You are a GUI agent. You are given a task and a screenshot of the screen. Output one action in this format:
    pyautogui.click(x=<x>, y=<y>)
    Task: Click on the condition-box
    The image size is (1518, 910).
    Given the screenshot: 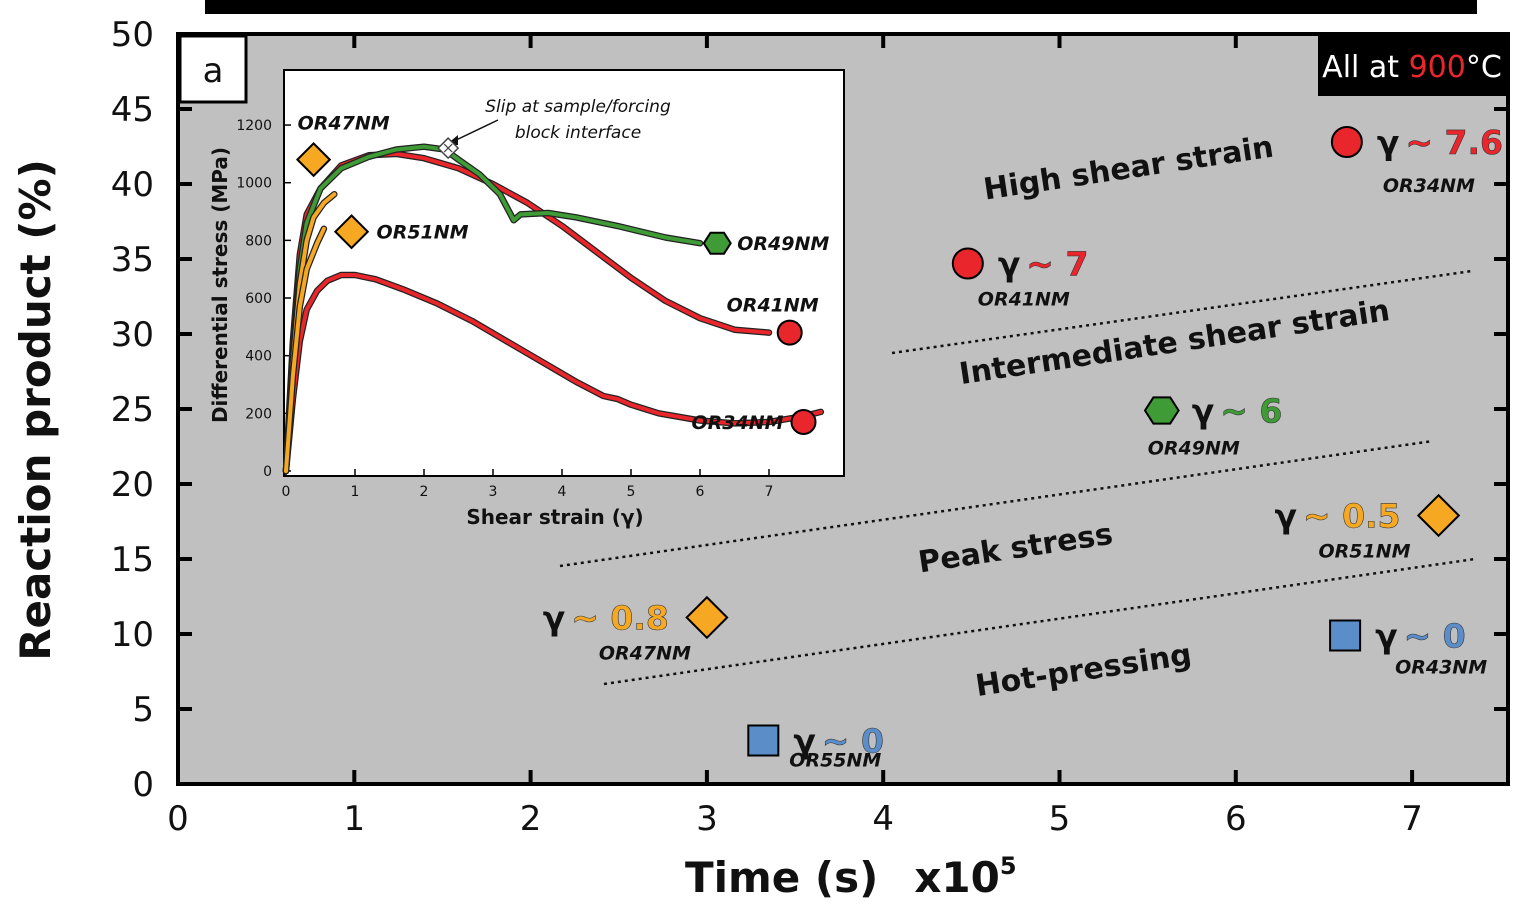 What is the action you would take?
    pyautogui.click(x=1412, y=66)
    